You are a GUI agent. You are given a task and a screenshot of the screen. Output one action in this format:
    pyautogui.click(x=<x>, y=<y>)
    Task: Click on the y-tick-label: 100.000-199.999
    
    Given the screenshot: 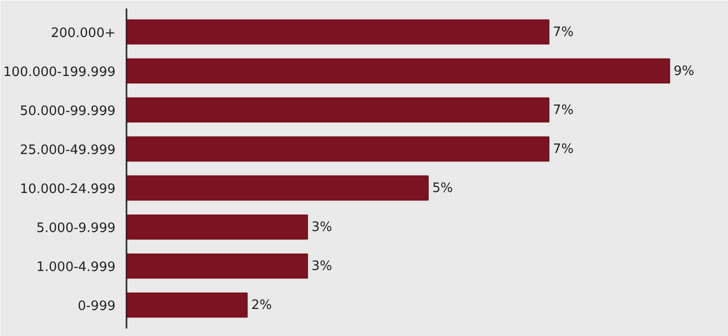 What is the action you would take?
    pyautogui.click(x=59, y=72)
    